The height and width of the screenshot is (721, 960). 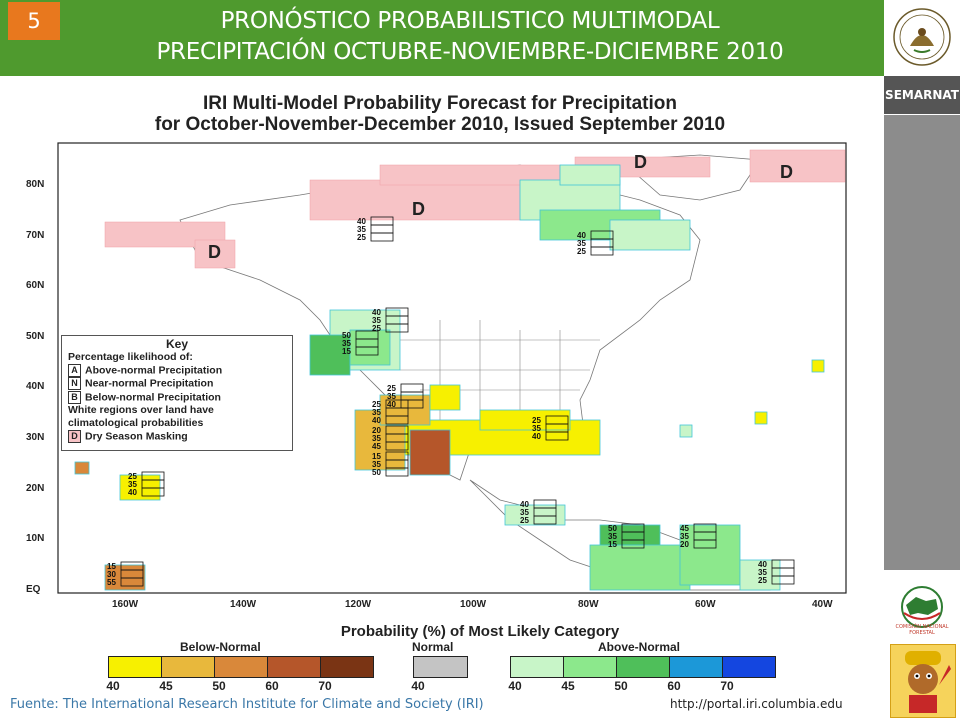 I want to click on lat-tick-label: 40N, so click(x=35, y=386).